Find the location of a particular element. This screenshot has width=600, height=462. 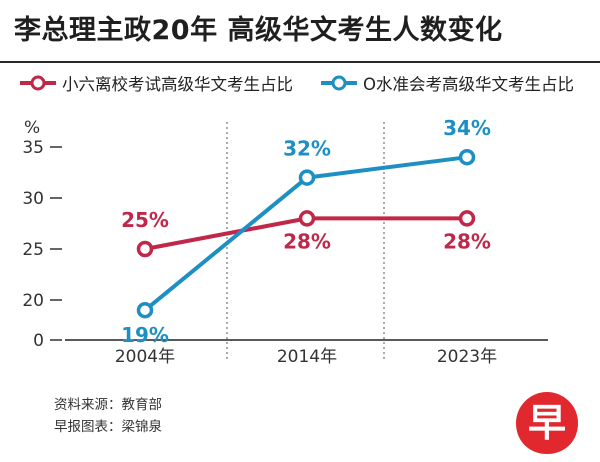

legend-marker-olevel is located at coordinates (339, 83).